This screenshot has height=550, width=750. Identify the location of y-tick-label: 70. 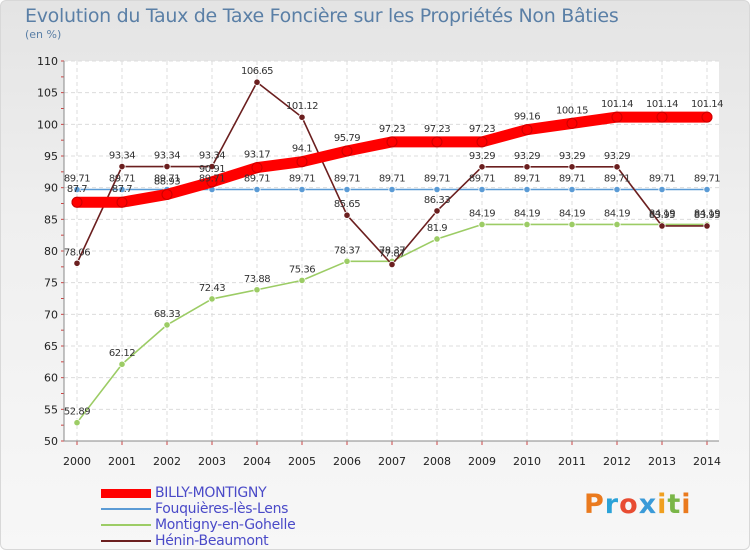
(51, 314).